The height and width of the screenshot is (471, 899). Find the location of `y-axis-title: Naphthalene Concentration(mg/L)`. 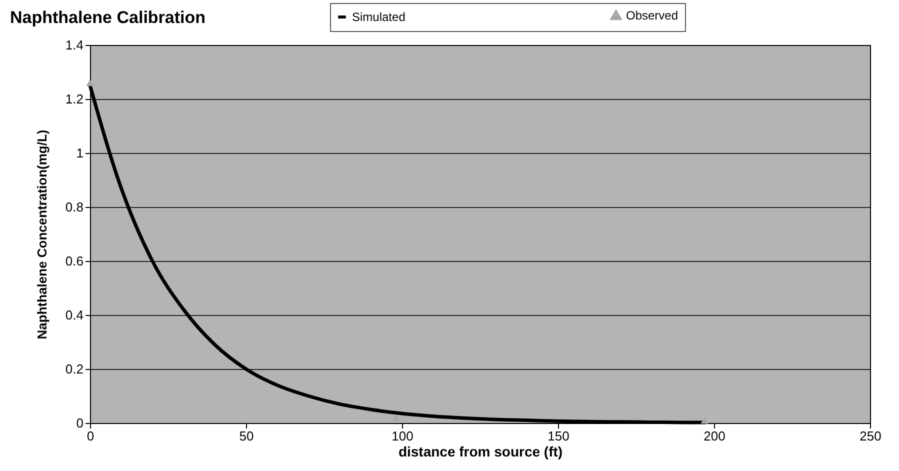

y-axis-title: Naphthalene Concentration(mg/L) is located at coordinates (42, 235).